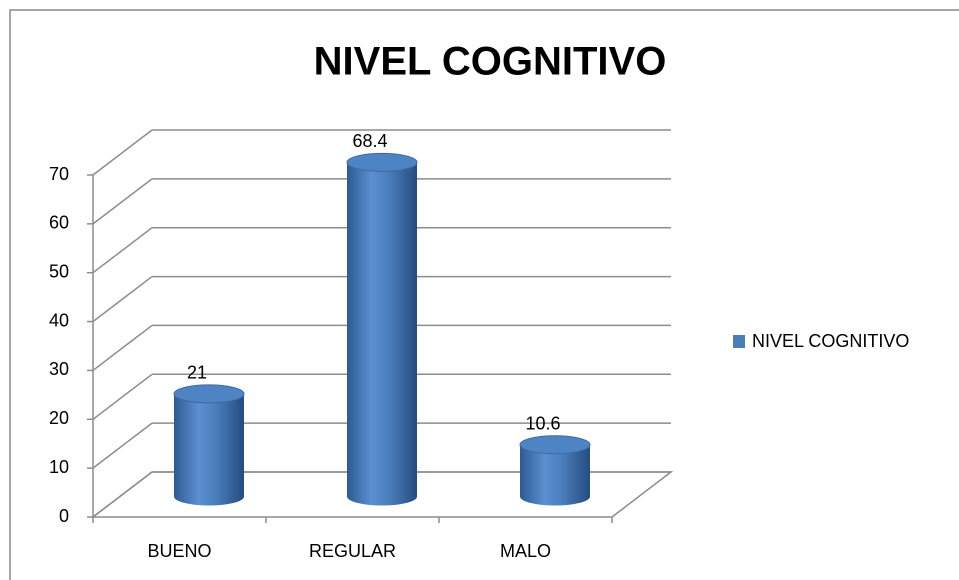 The height and width of the screenshot is (580, 959). What do you see at coordinates (197, 373) in the screenshot?
I see `data-label: 21` at bounding box center [197, 373].